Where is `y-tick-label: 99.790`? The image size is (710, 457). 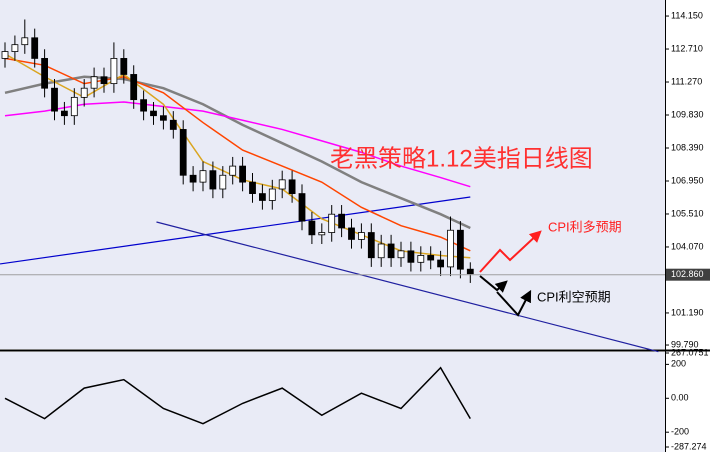 y-tick-label: 99.790 is located at coordinates (685, 344).